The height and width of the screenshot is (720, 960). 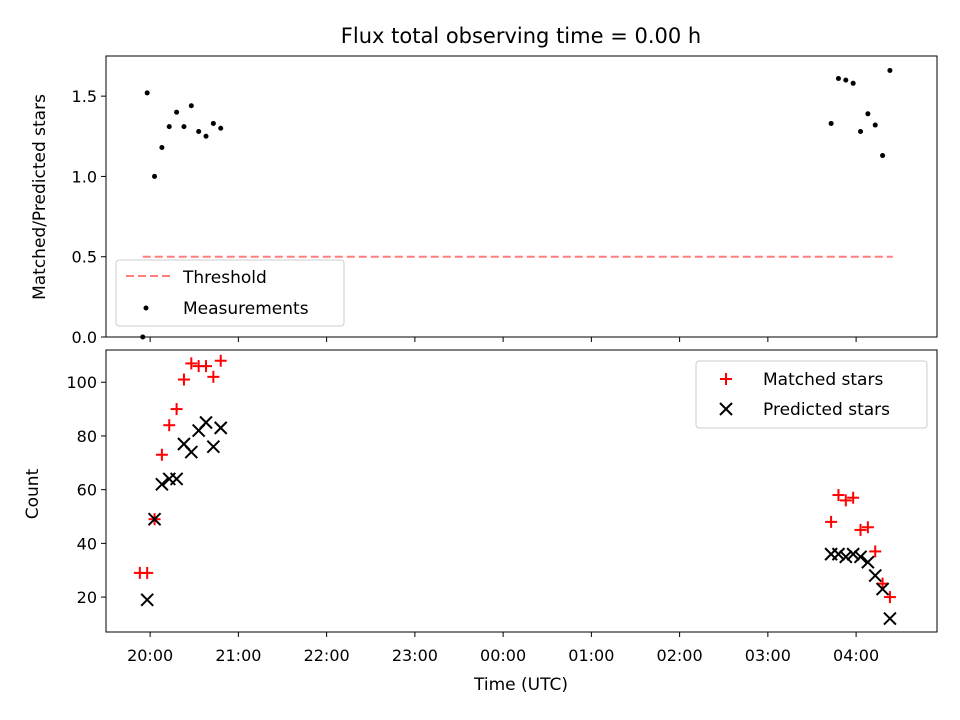 What do you see at coordinates (224, 278) in the screenshot?
I see `legend-threshold-label: Threshold` at bounding box center [224, 278].